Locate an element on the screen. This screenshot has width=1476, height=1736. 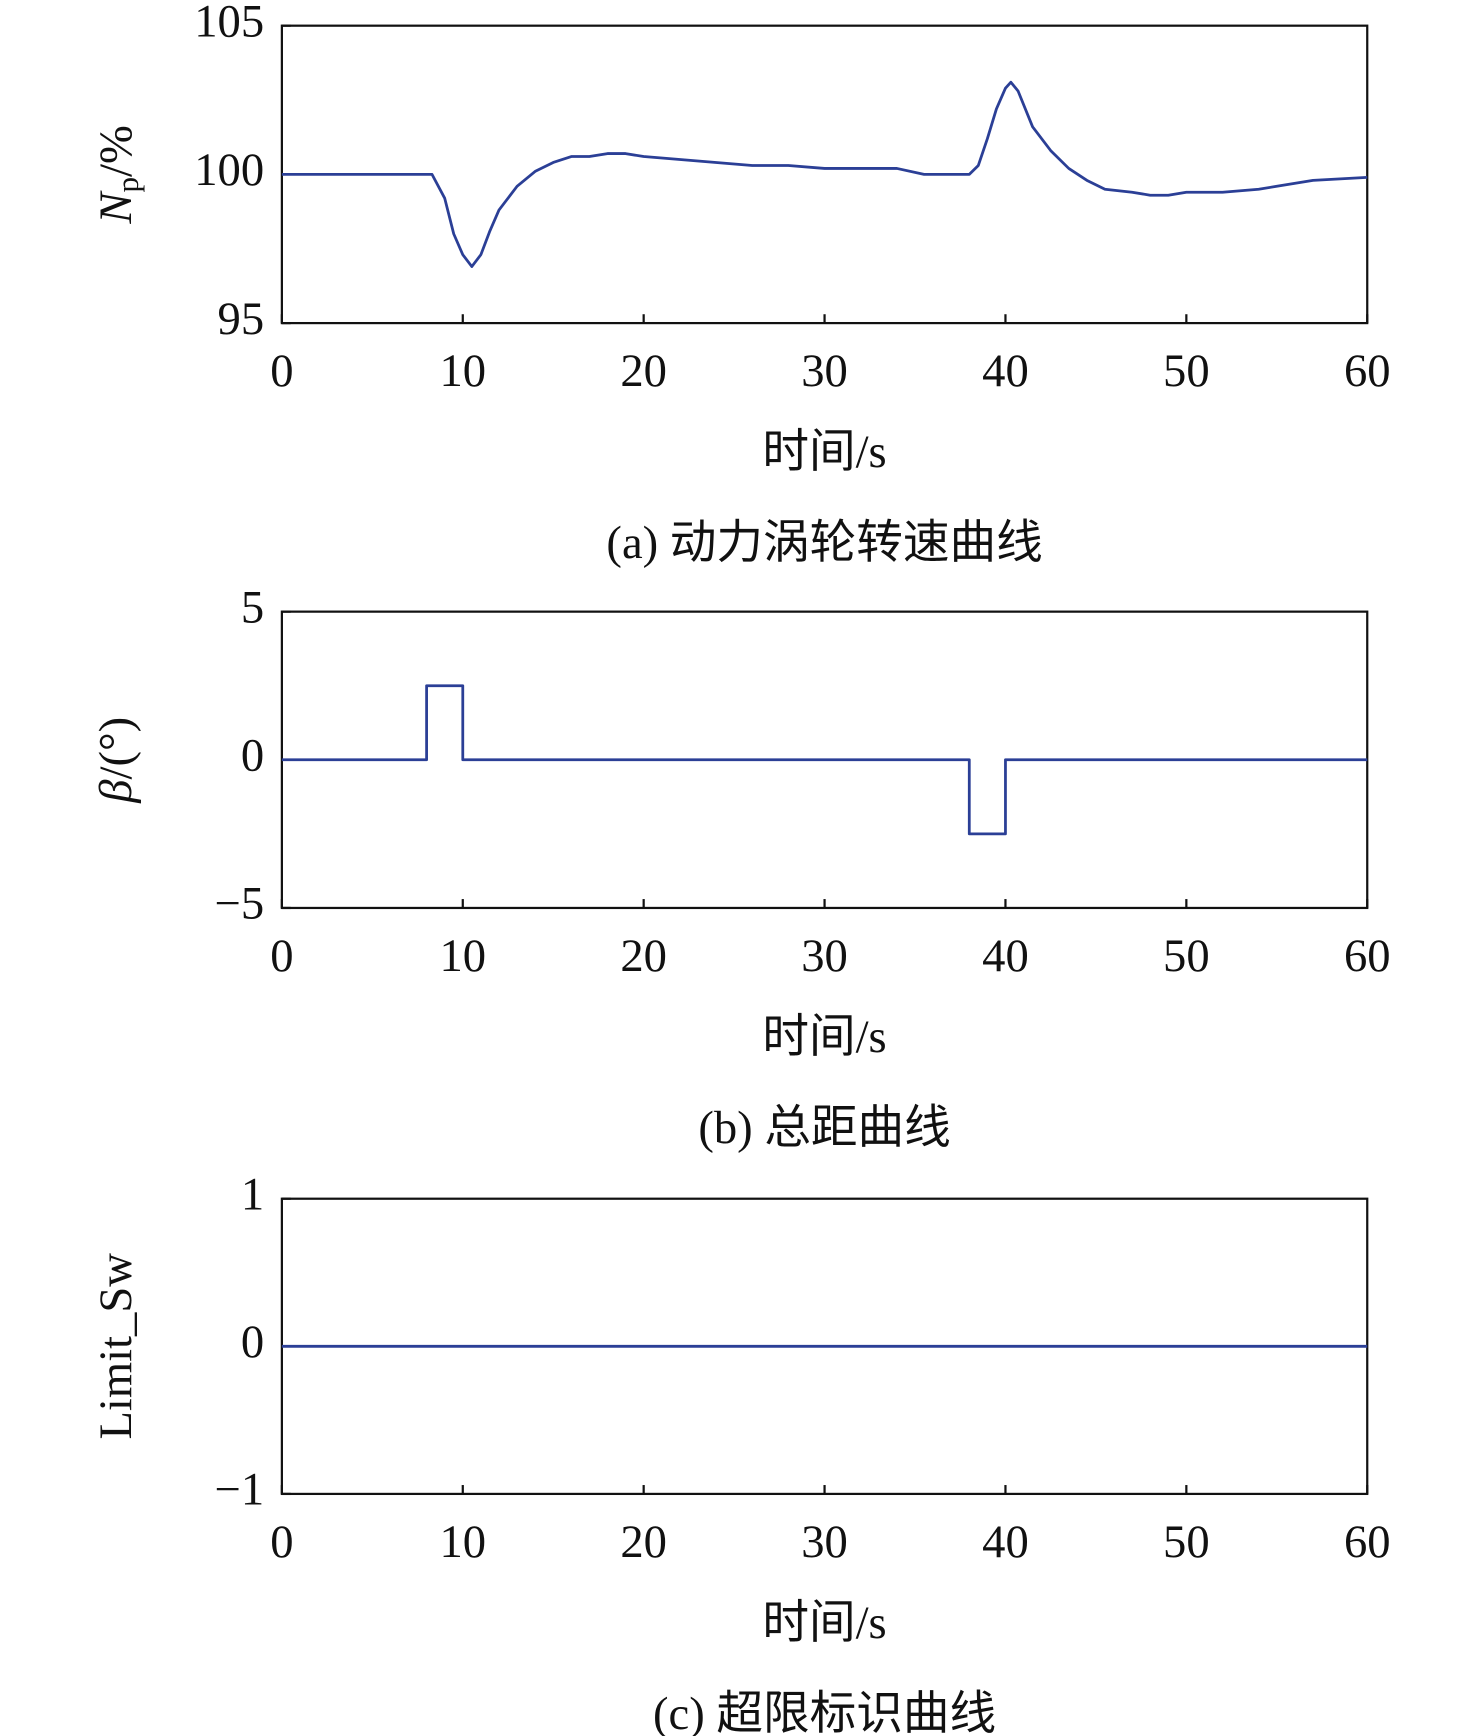
y-tick-label: 95 is located at coordinates (241, 319).